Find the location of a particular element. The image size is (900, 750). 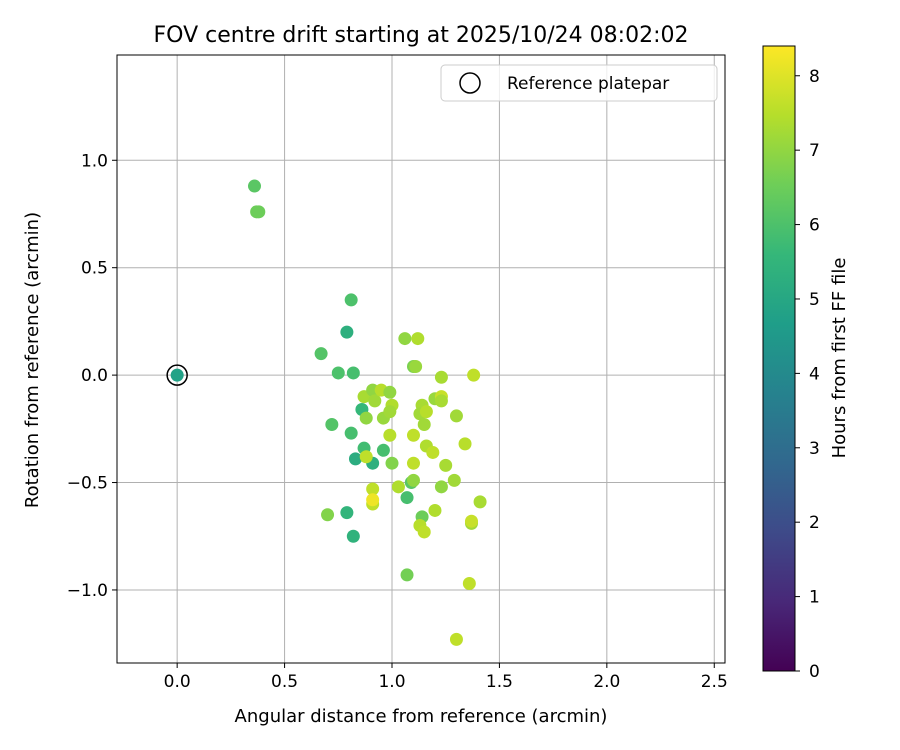

legend-label-reference: Reference platepar is located at coordinates (588, 84).